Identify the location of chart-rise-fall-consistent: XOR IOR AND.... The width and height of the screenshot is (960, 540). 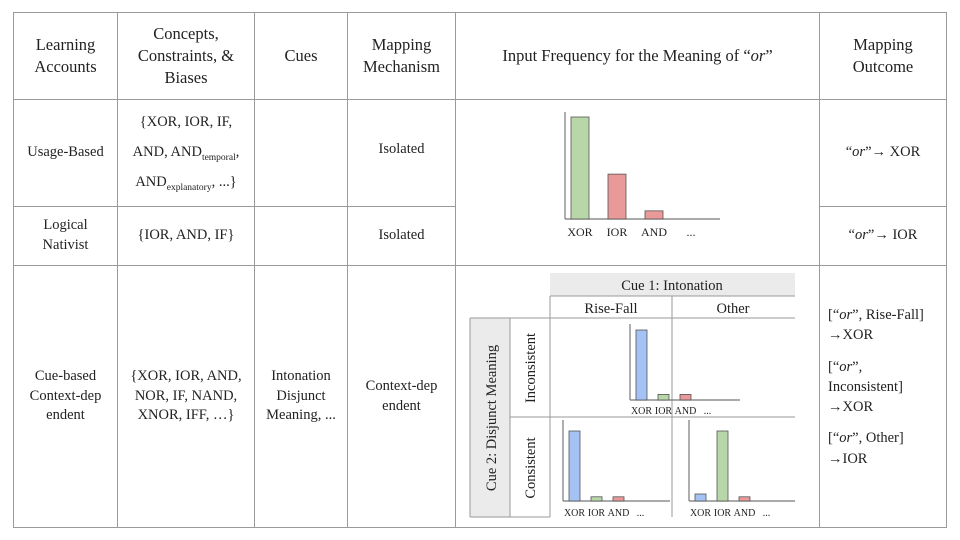
(616, 469).